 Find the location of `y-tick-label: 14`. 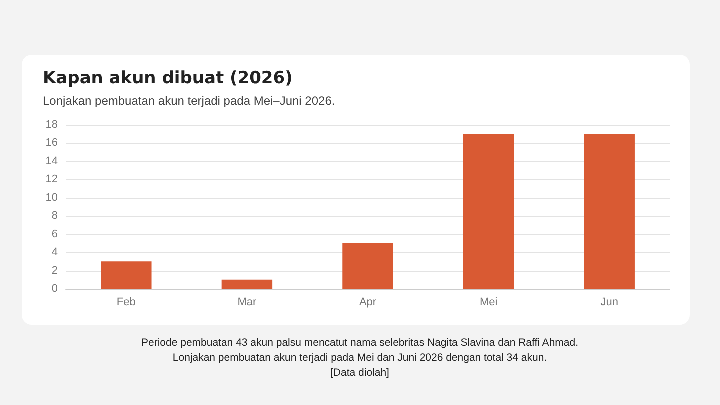

y-tick-label: 14 is located at coordinates (52, 161).